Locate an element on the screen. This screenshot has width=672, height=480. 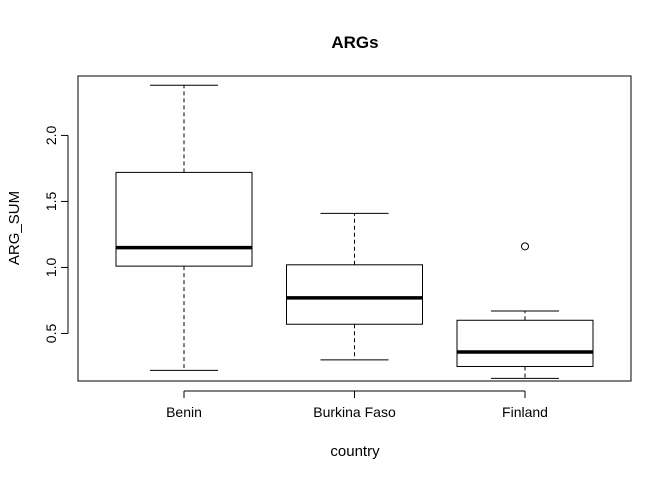
x-tick-label: Finland is located at coordinates (525, 412).